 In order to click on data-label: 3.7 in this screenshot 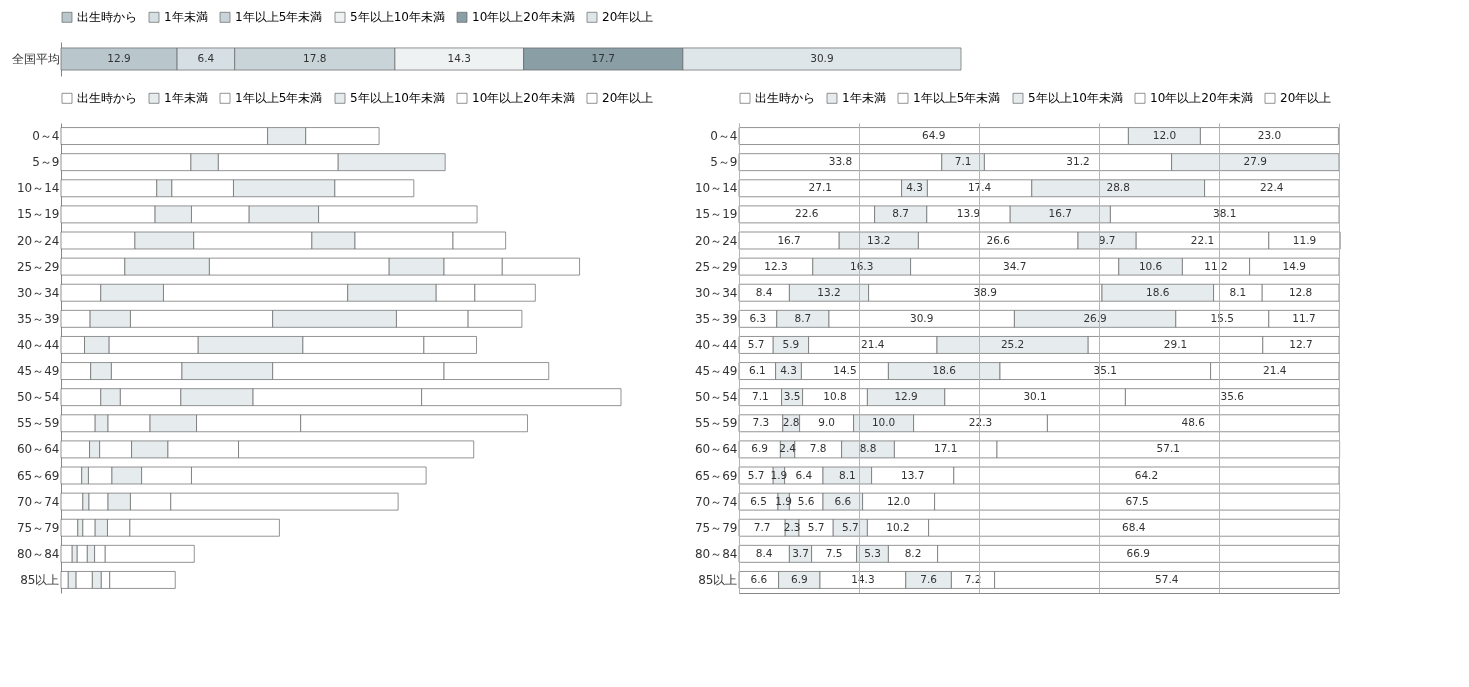, I will do `click(800, 552)`.